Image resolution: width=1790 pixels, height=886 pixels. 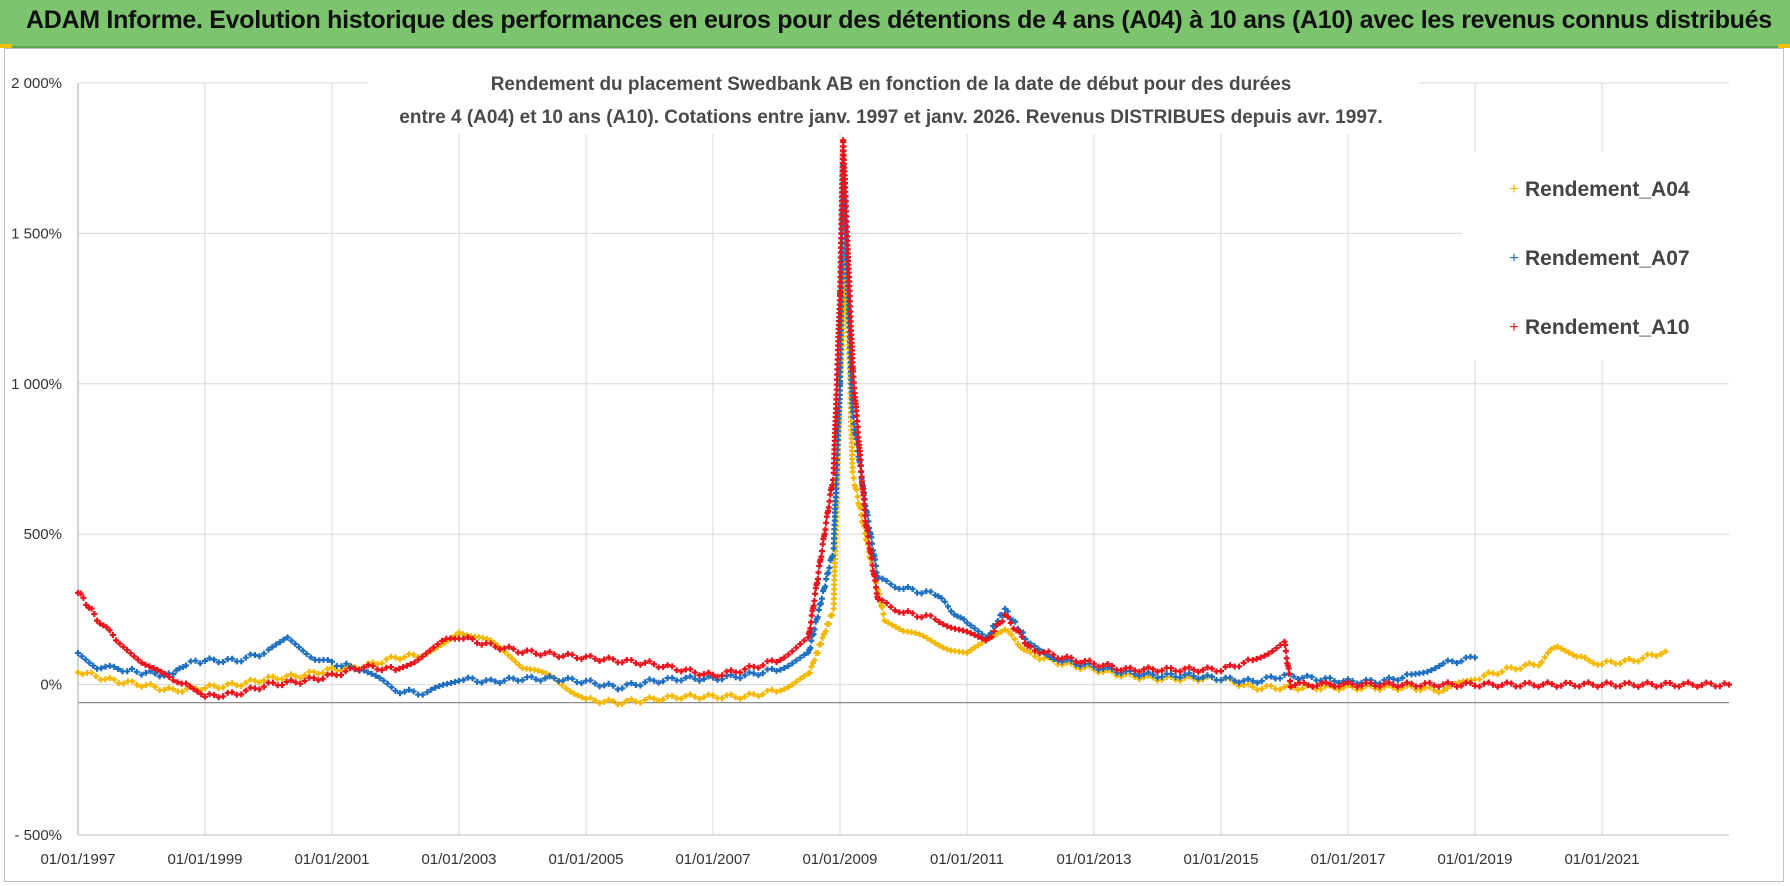 I want to click on x-tick-label: 01/01/2009, so click(x=839, y=859).